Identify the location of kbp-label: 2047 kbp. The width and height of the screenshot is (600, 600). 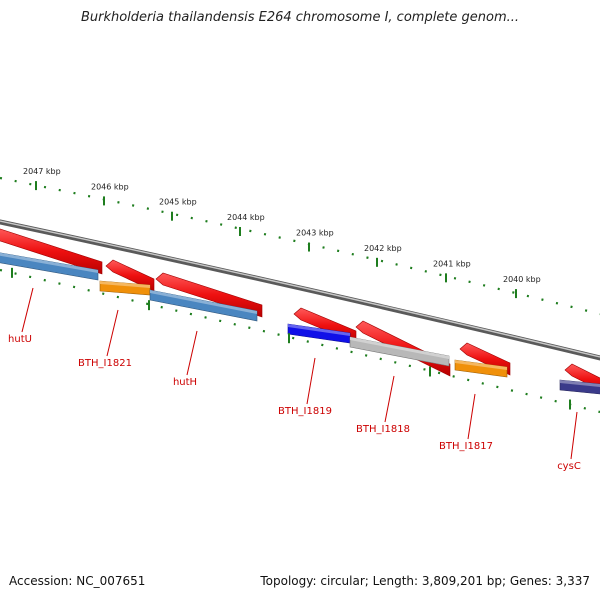
(42, 171).